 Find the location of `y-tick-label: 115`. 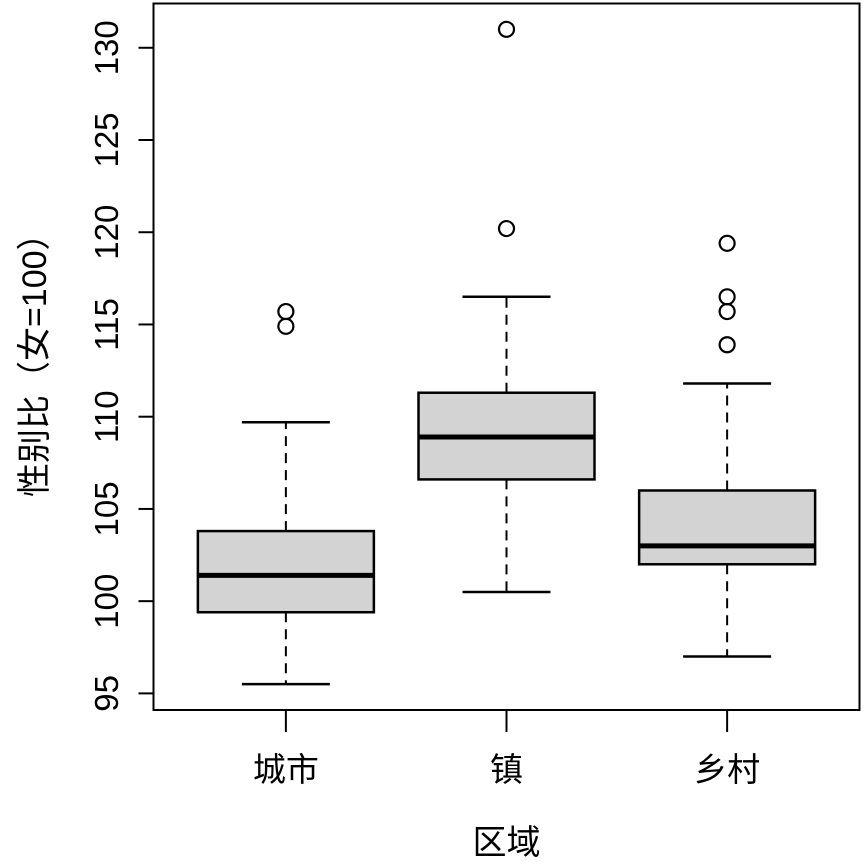

y-tick-label: 115 is located at coordinates (106, 324).